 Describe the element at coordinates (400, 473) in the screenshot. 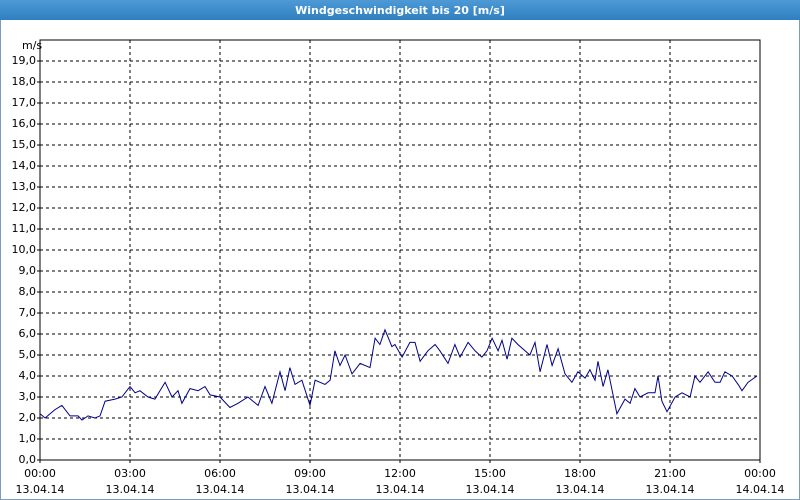

I see `x-tick-label: 12:00` at that location.